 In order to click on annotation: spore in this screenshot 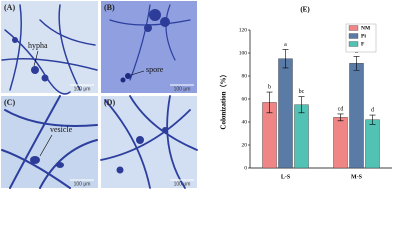, I will do `click(155, 69)`.